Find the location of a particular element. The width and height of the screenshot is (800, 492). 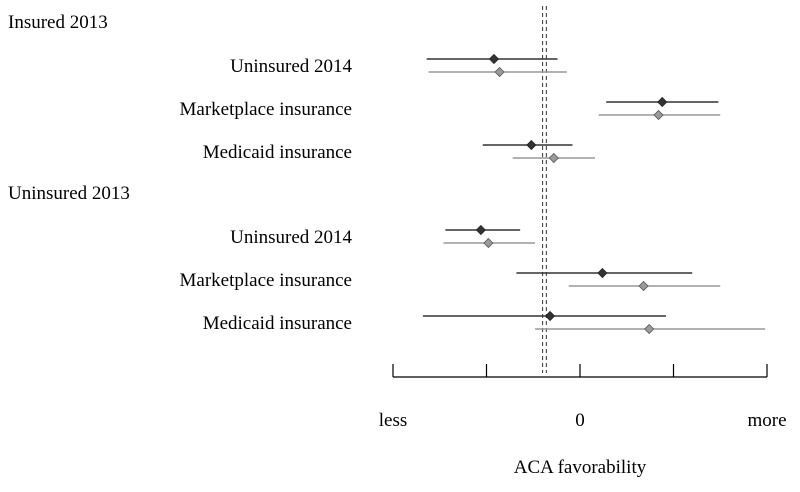

group-label: Uninsured 2013 is located at coordinates (69, 193).